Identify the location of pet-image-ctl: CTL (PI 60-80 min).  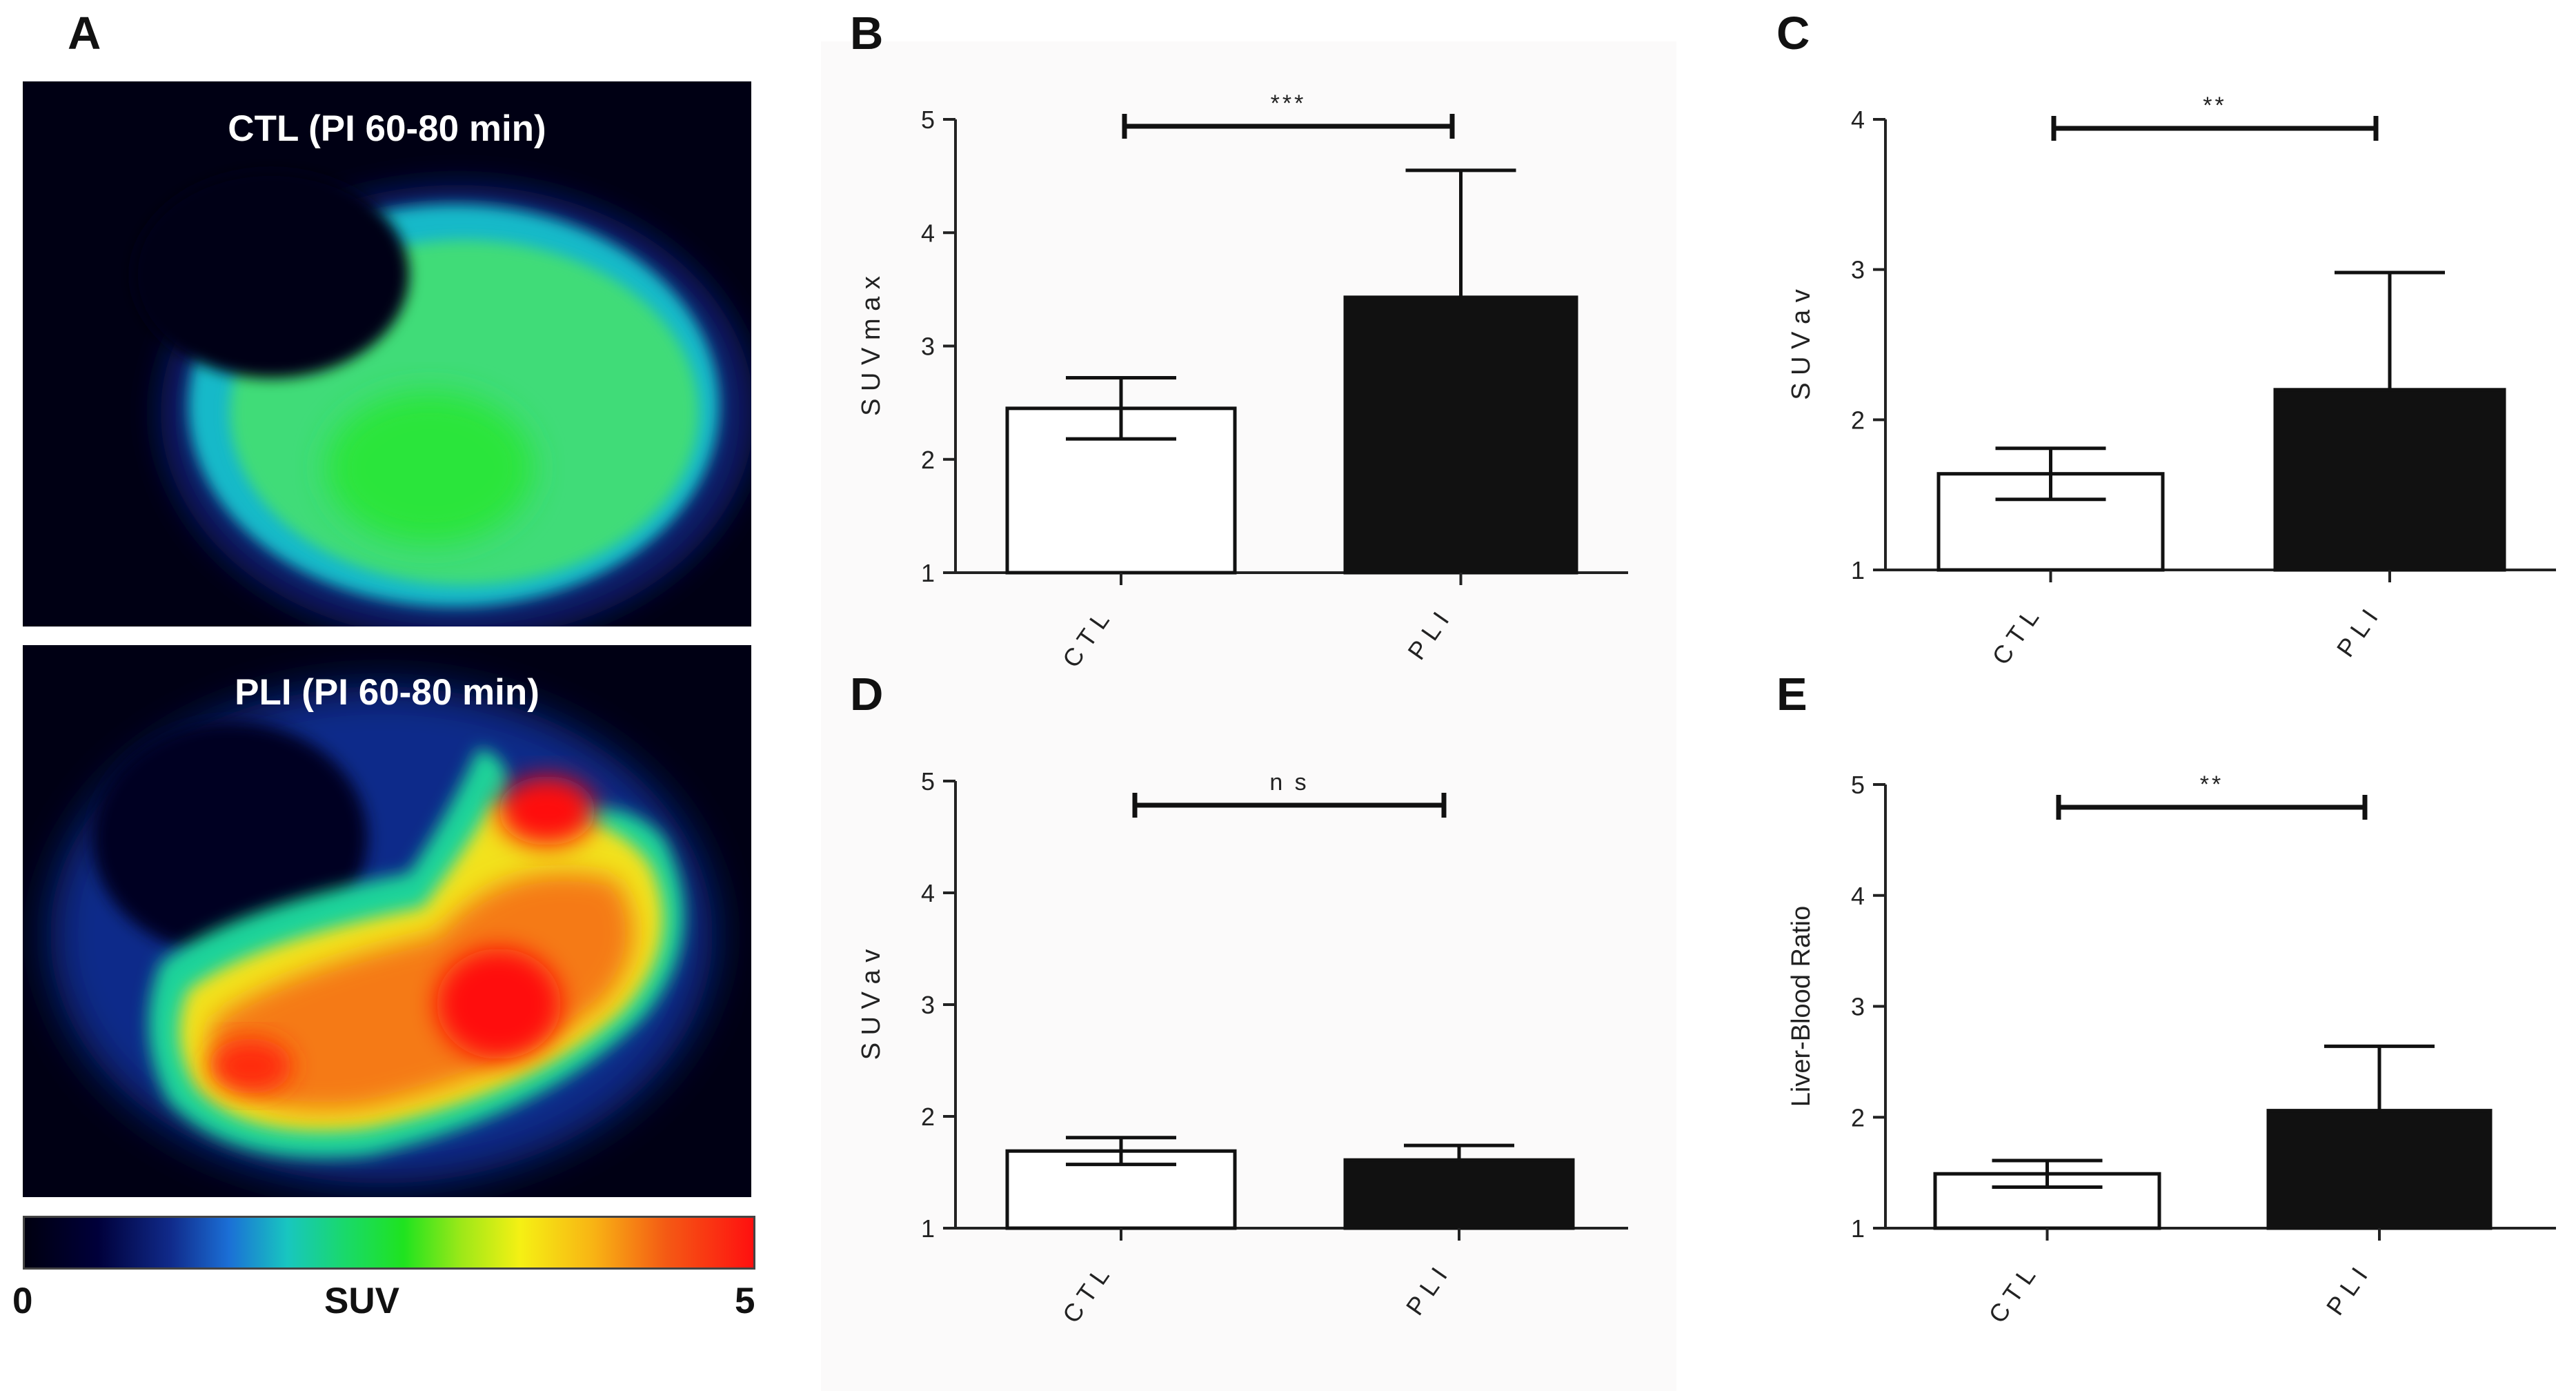
(387, 354).